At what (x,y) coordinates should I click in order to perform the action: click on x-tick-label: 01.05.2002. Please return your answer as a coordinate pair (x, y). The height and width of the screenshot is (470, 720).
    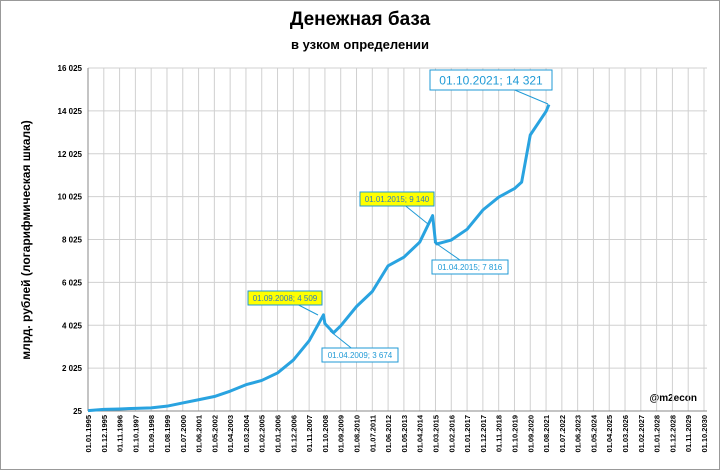
    Looking at the image, I should click on (214, 434).